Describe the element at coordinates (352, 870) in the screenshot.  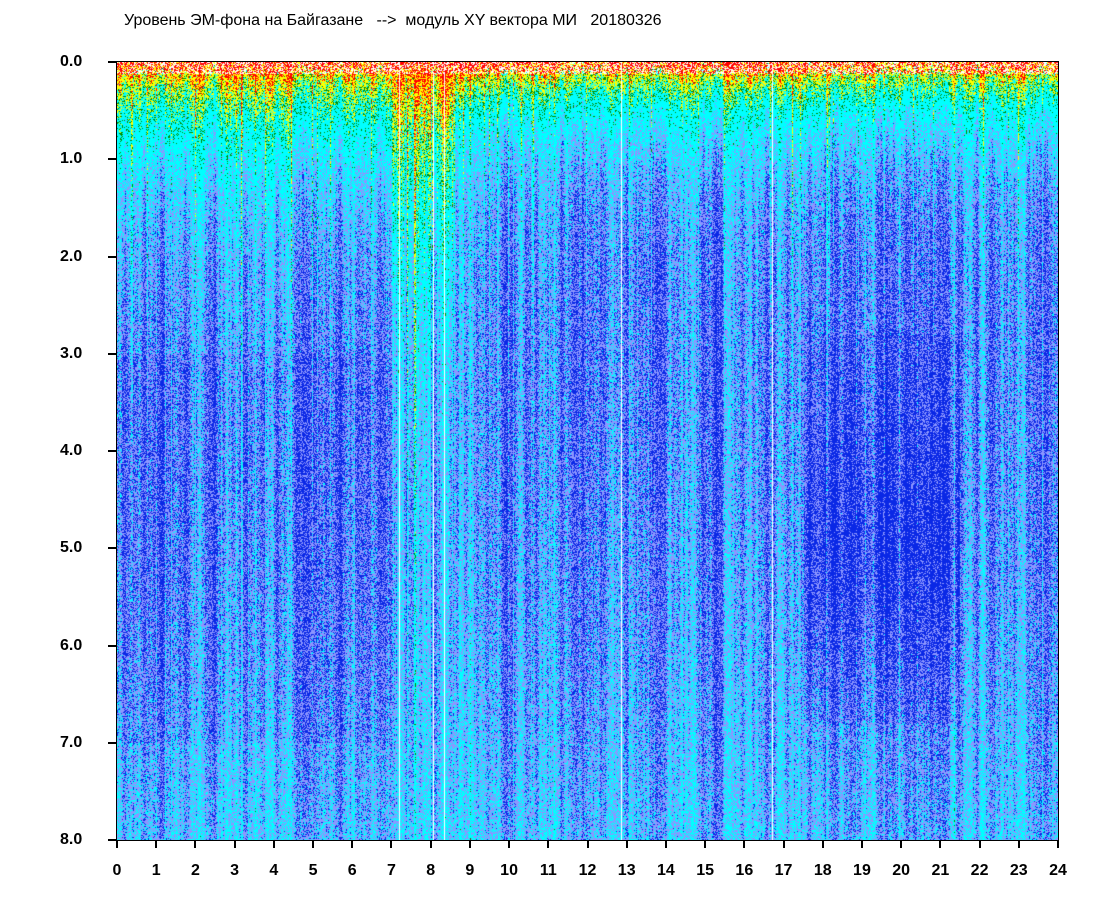
I see `x-tick-label: 6` at that location.